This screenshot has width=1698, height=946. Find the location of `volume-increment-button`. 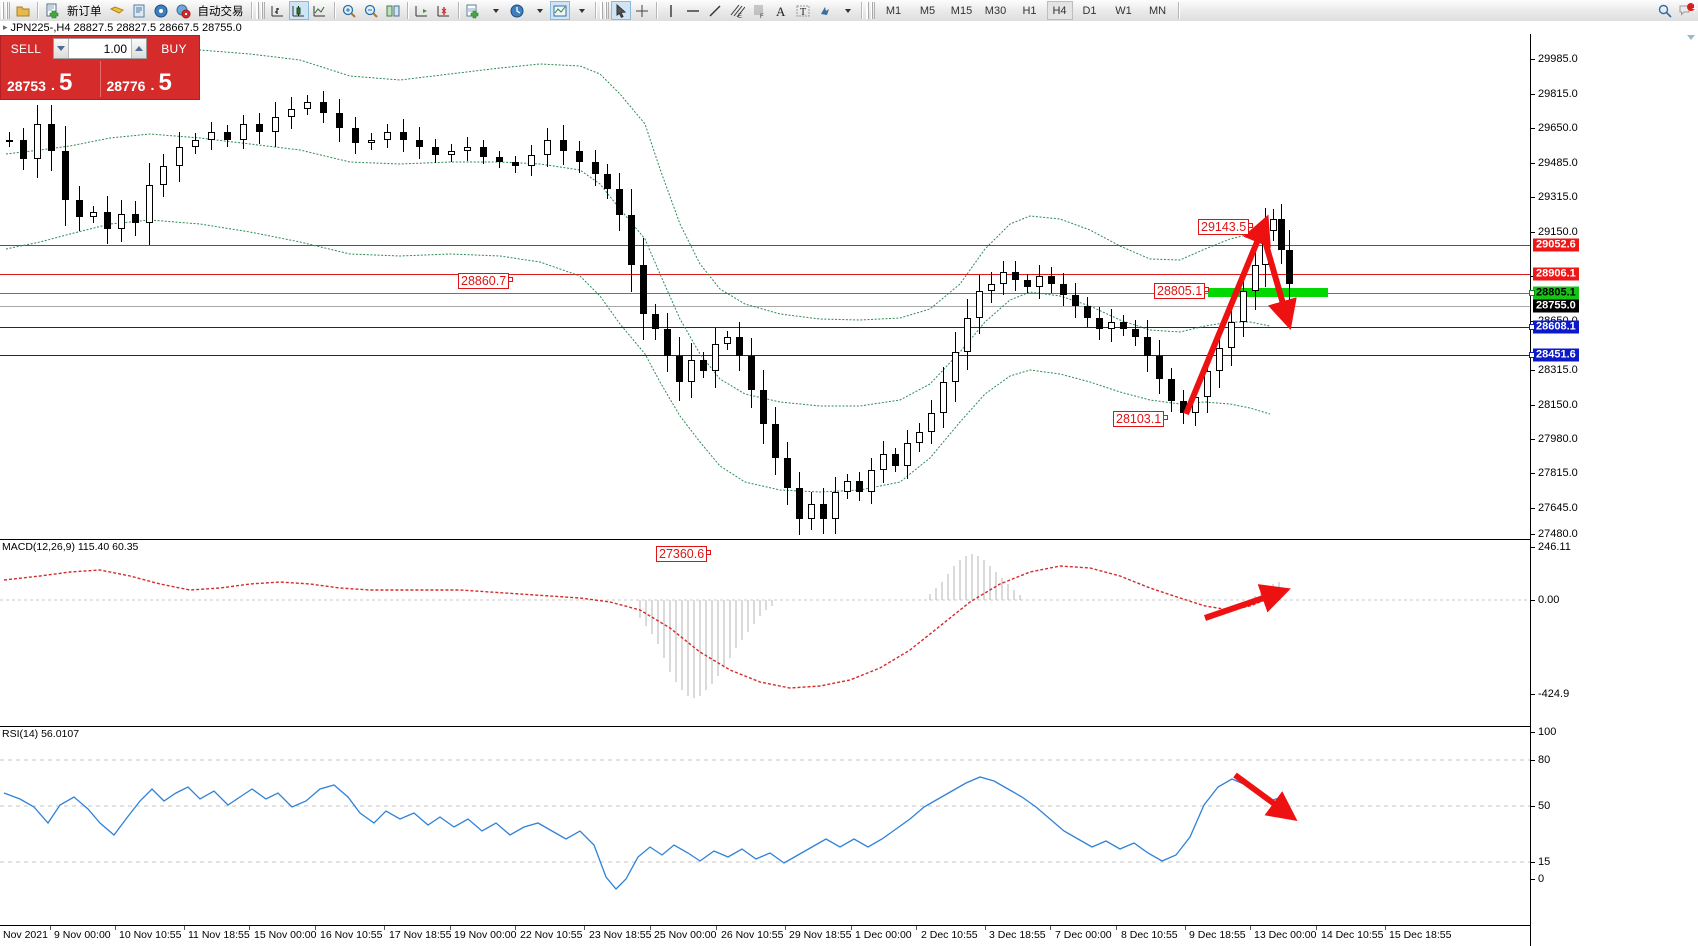

volume-increment-button is located at coordinates (138, 48).